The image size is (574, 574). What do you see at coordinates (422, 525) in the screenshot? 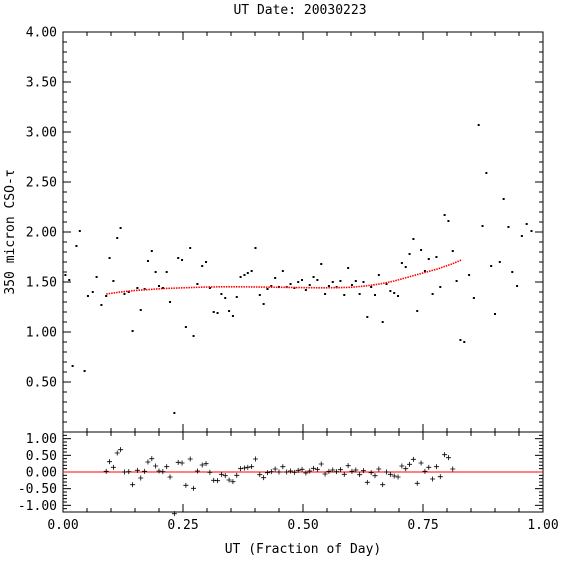
I see `x-tick-label: 0.75` at bounding box center [422, 525].